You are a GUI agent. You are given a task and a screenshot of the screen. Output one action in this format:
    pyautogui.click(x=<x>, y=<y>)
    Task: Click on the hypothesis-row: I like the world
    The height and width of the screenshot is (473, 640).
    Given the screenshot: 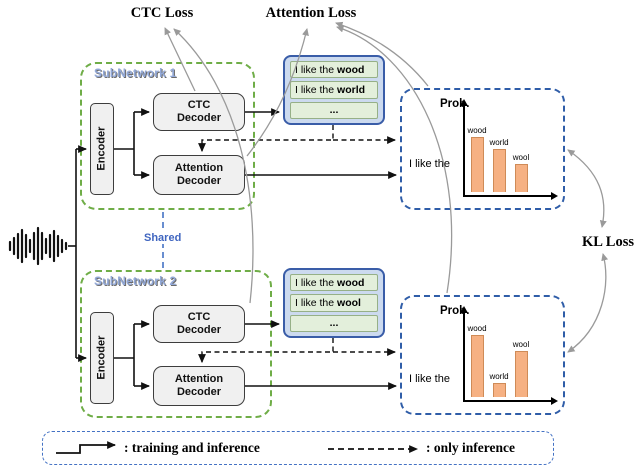 What is the action you would take?
    pyautogui.click(x=334, y=90)
    